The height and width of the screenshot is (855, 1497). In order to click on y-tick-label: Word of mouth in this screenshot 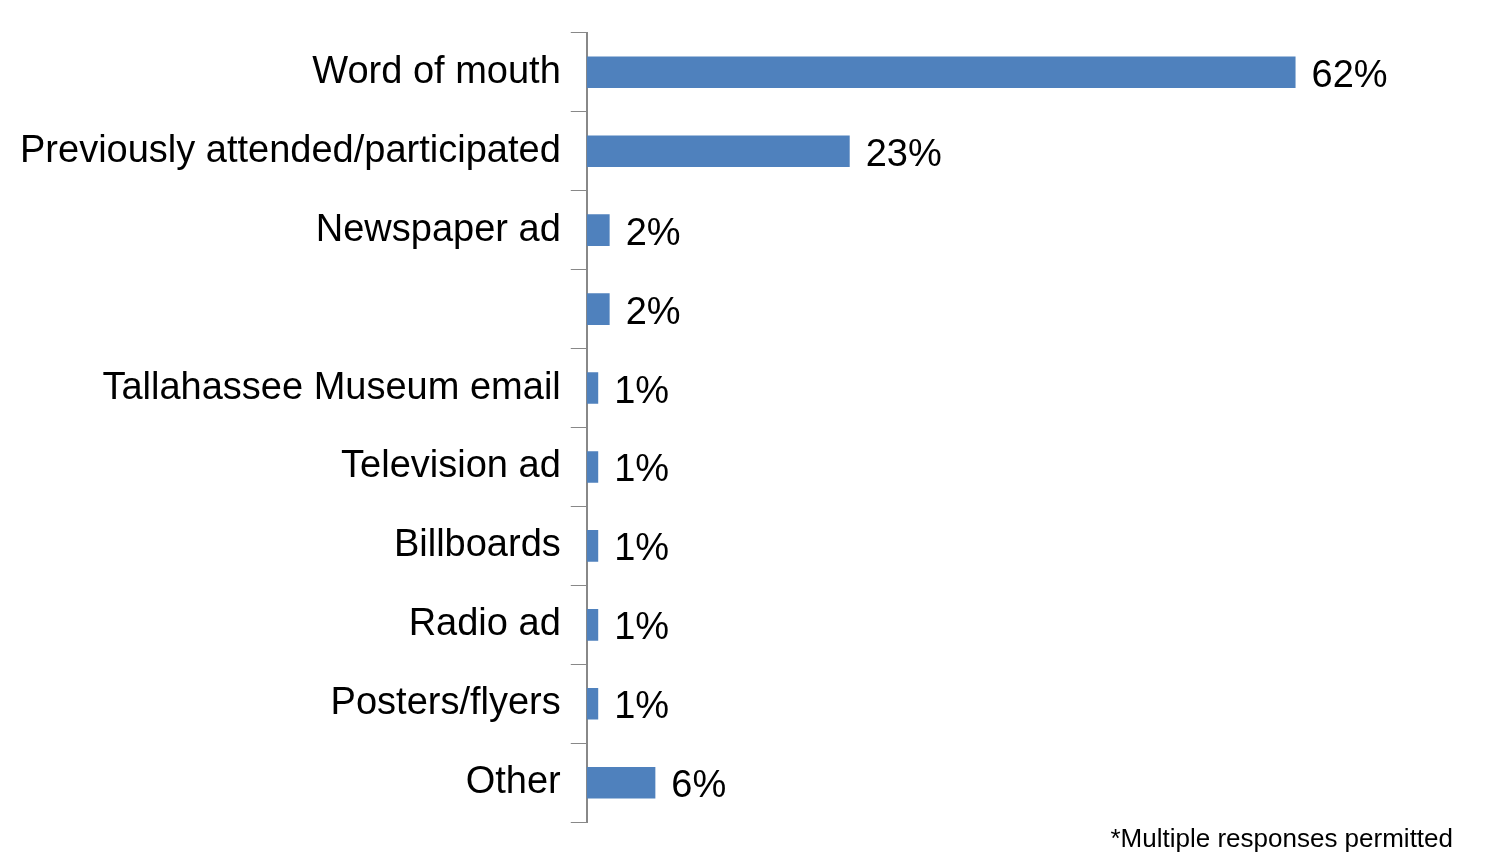, I will do `click(436, 69)`.